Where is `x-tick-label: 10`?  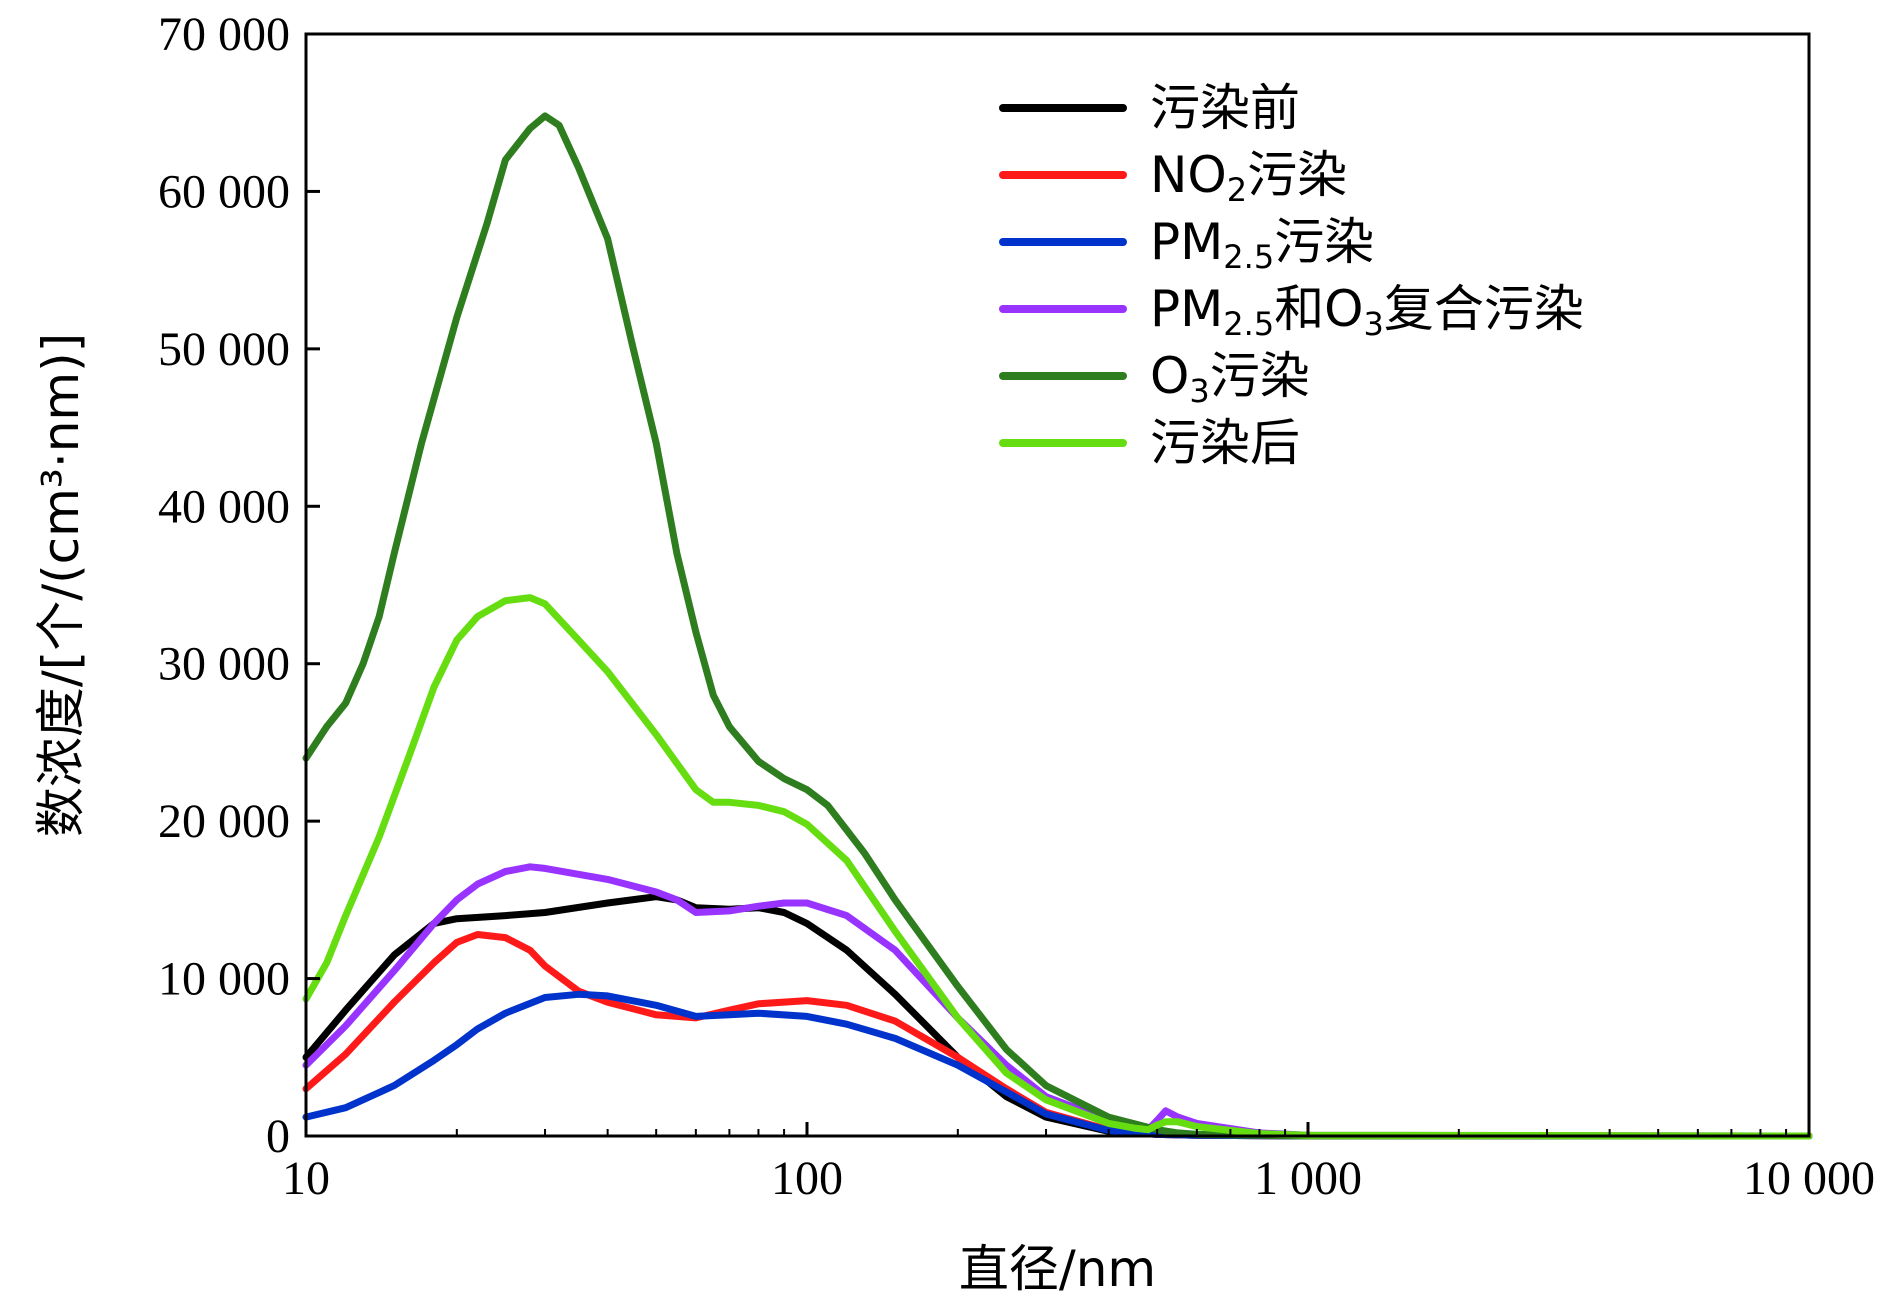 x-tick-label: 10 is located at coordinates (306, 1178).